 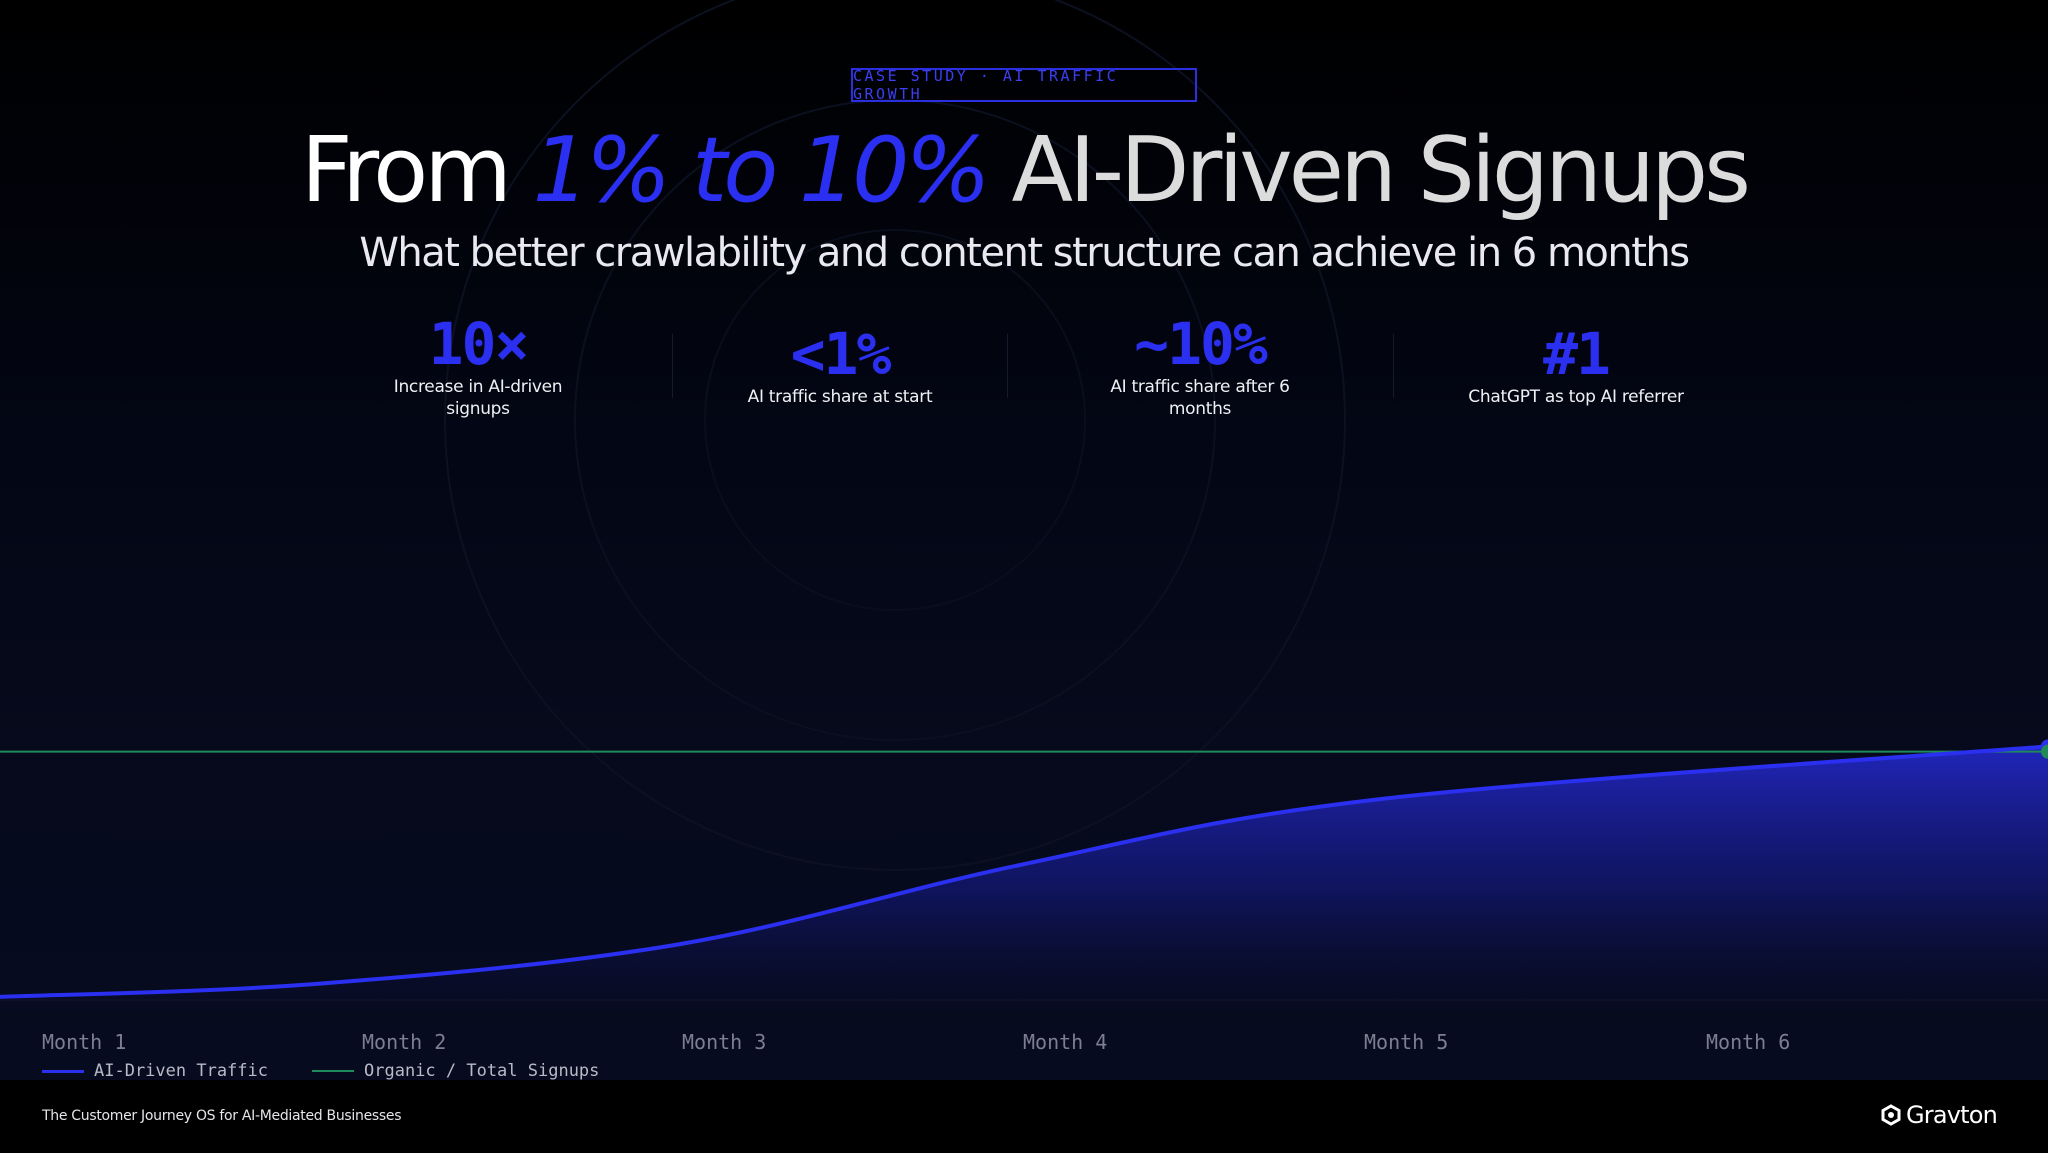 I want to click on stat-label: AI traffic share at start, so click(x=840, y=397).